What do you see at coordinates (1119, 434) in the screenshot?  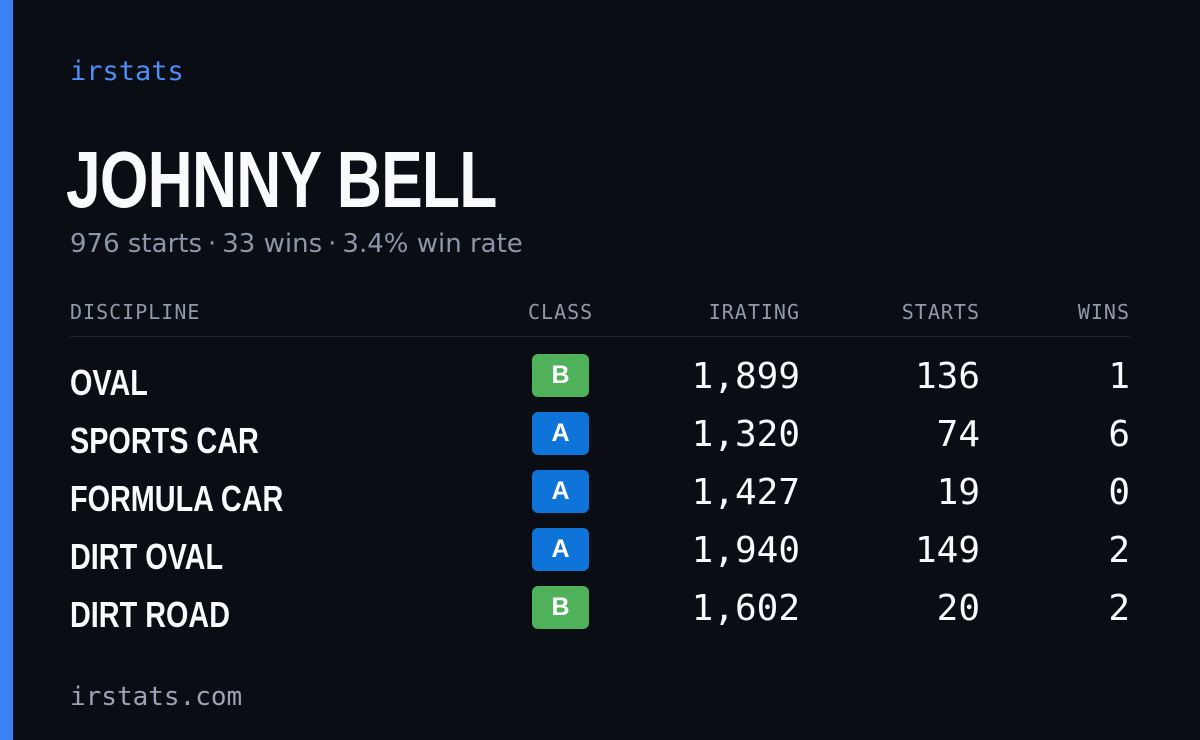 I see `wins-value: 6` at bounding box center [1119, 434].